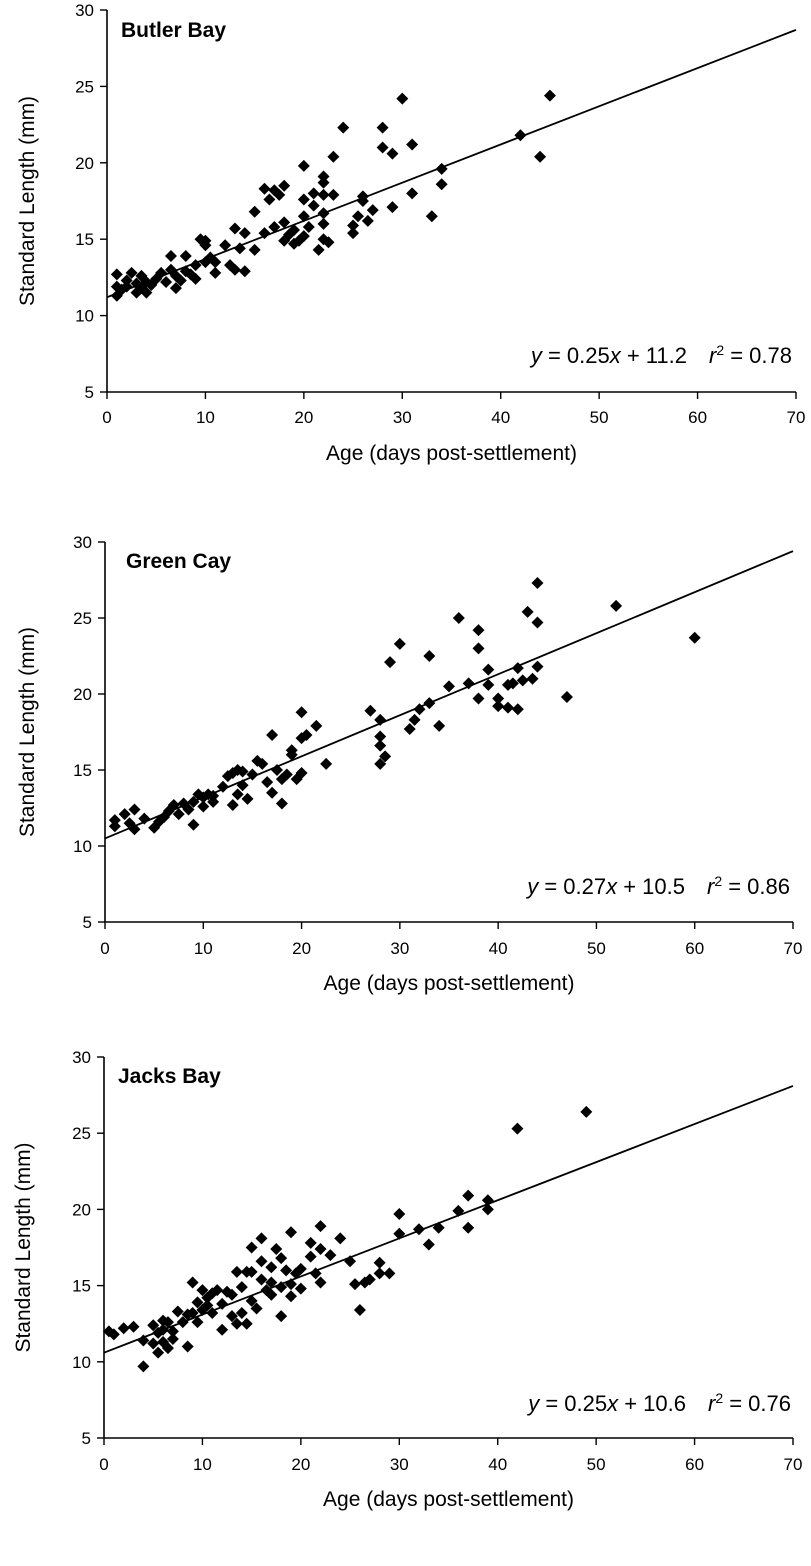 The width and height of the screenshot is (811, 1566). I want to click on panel-title: Butler Bay, so click(173, 30).